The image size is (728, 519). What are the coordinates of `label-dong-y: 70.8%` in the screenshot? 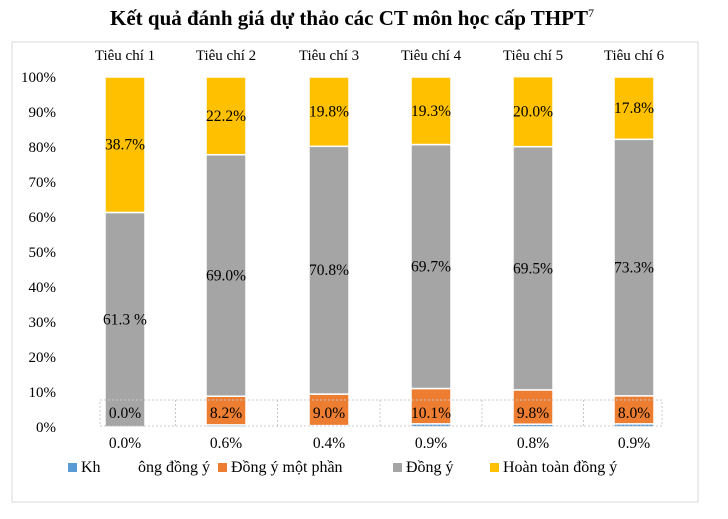 It's located at (329, 270).